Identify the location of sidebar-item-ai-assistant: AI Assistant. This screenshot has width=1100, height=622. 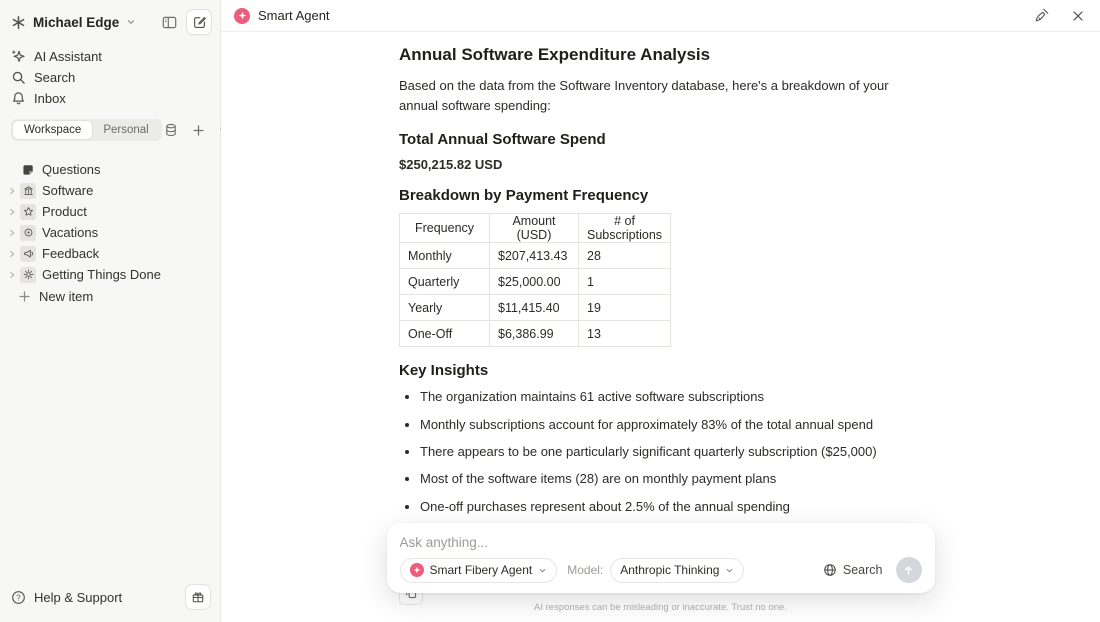
(110, 56).